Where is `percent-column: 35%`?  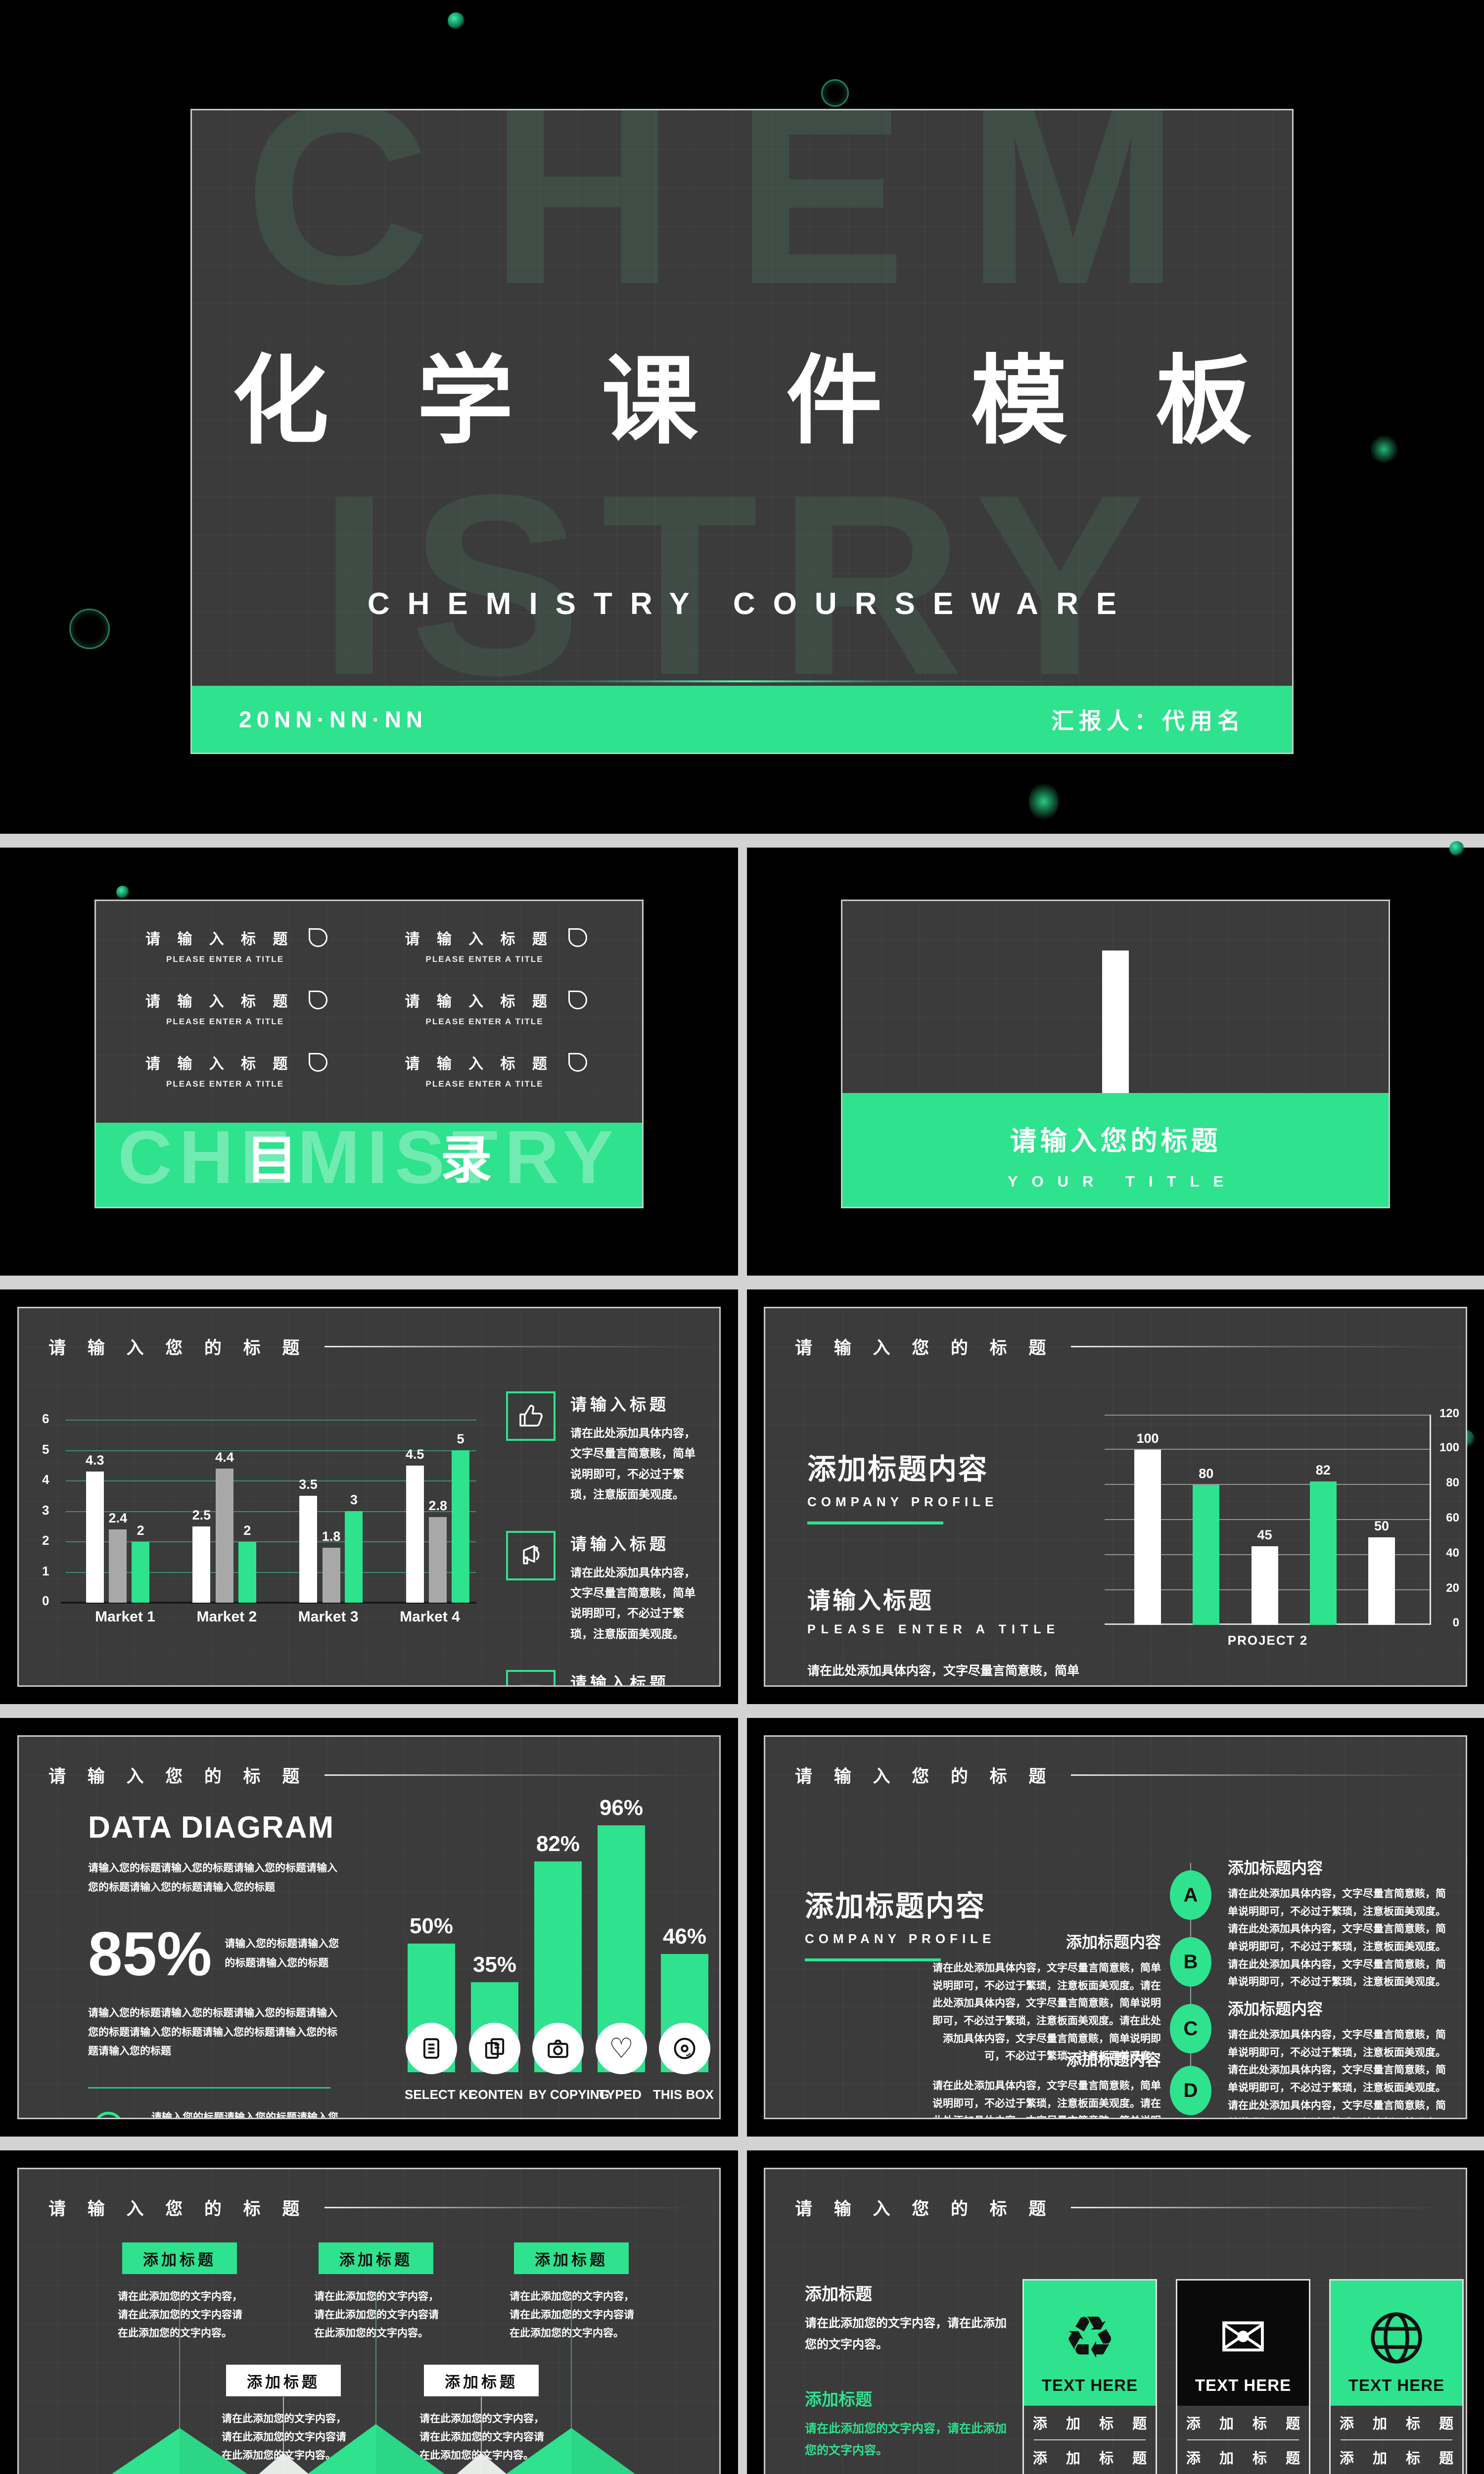 percent-column: 35% is located at coordinates (494, 2013).